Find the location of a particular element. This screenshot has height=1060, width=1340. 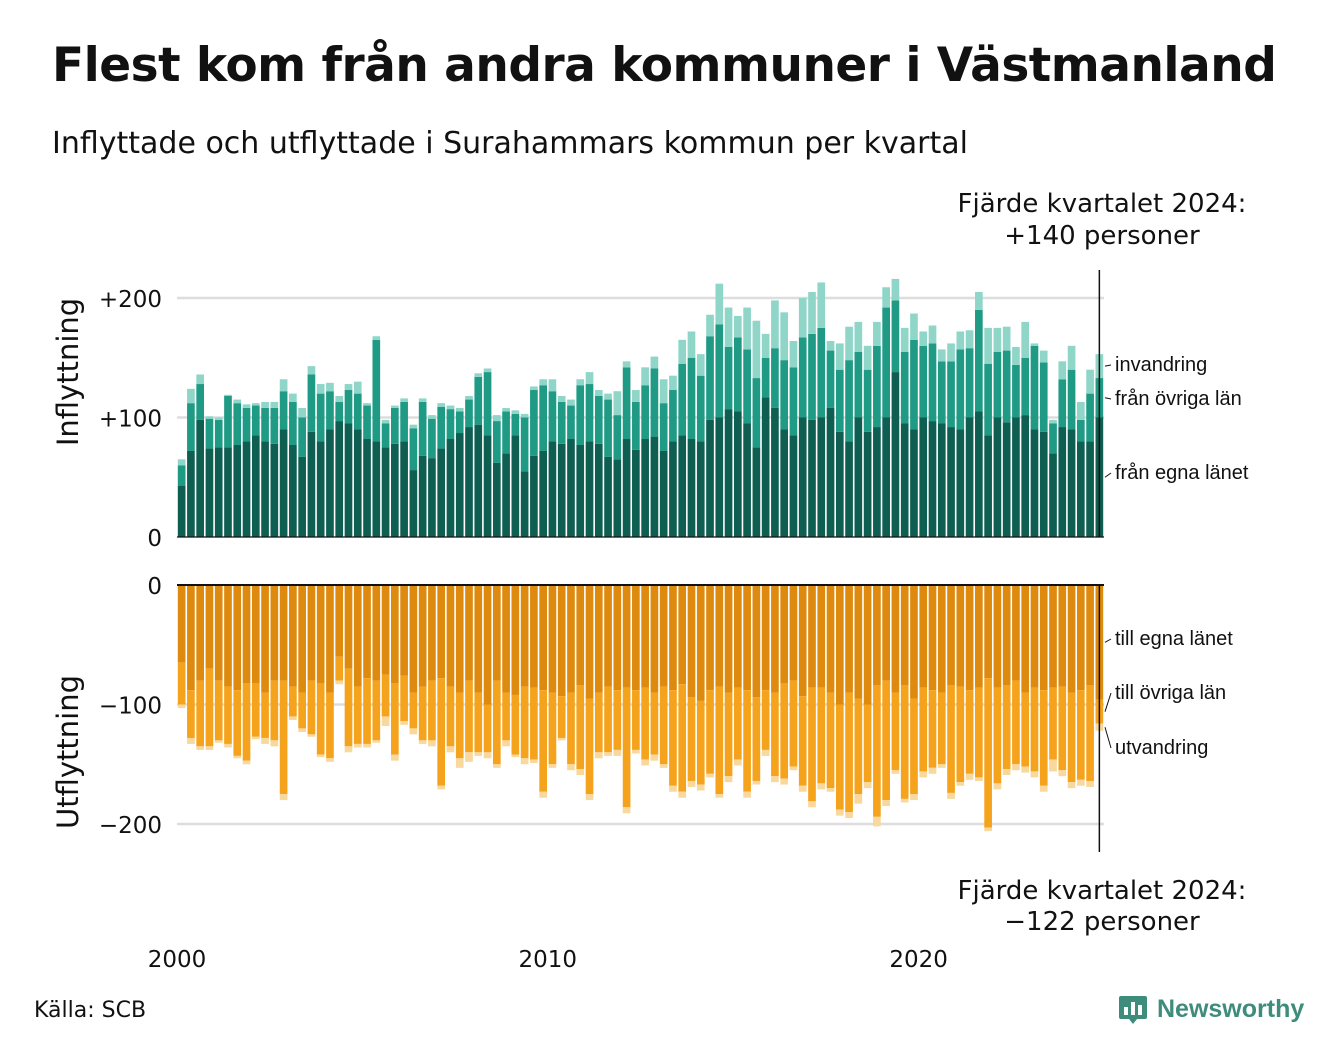

bar-in-2011K3-s2 is located at coordinates (608, 396).